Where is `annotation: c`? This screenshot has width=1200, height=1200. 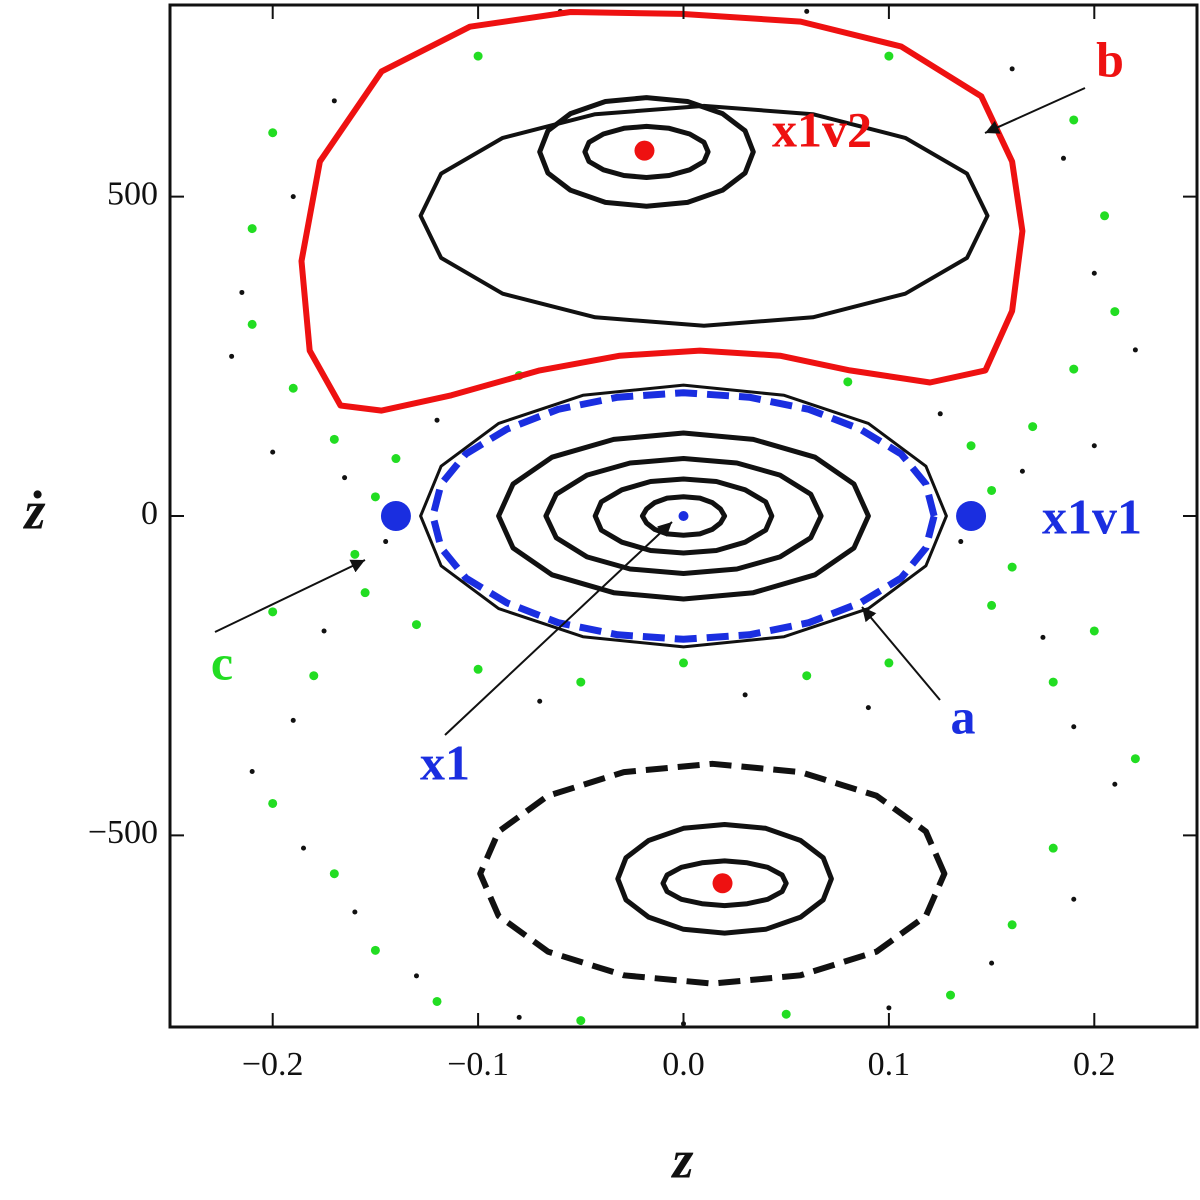 annotation: c is located at coordinates (222, 662).